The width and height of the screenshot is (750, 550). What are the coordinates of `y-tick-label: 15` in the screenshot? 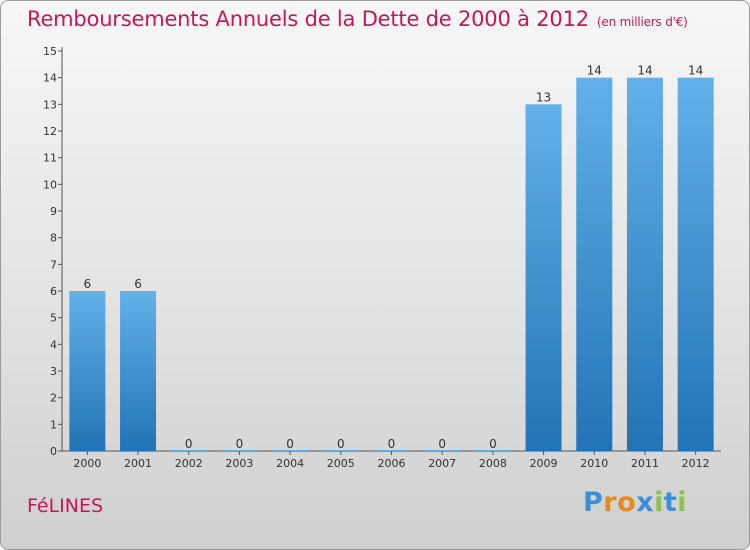 It's located at (50, 51).